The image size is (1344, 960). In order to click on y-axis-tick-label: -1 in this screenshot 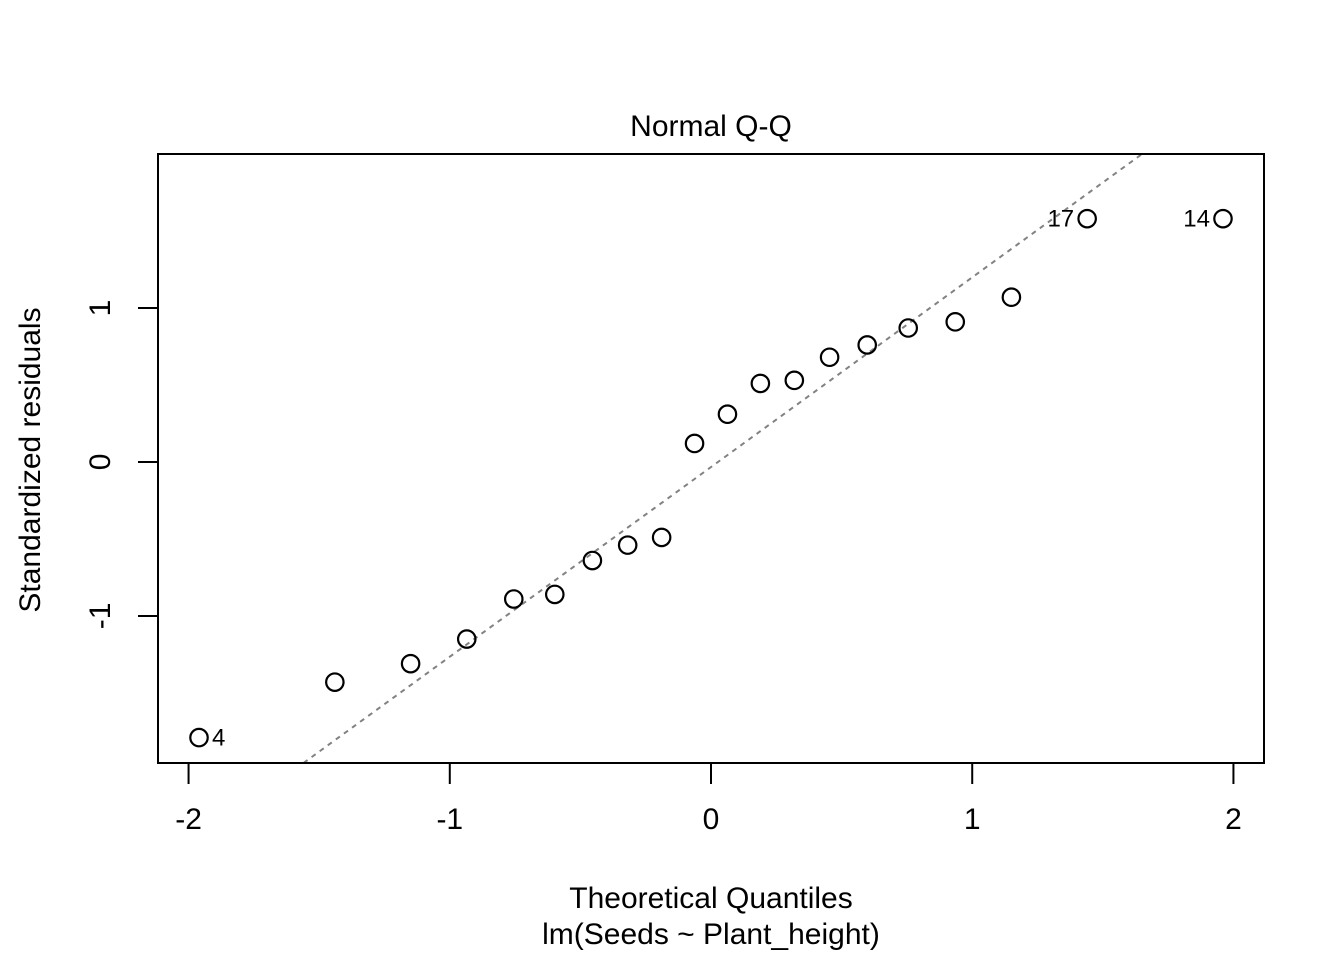, I will do `click(100, 616)`.